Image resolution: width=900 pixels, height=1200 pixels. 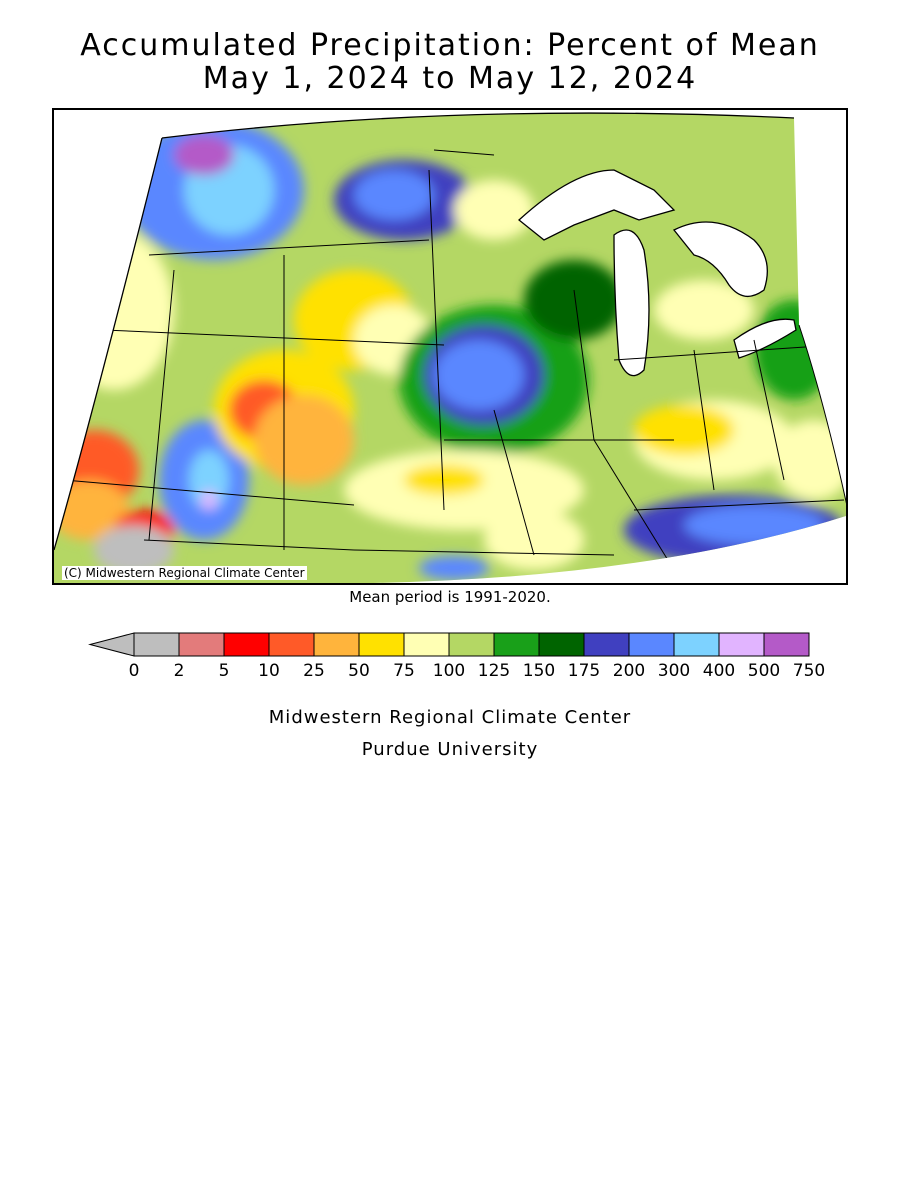 What do you see at coordinates (179, 671) in the screenshot?
I see `legend-label-2: 2` at bounding box center [179, 671].